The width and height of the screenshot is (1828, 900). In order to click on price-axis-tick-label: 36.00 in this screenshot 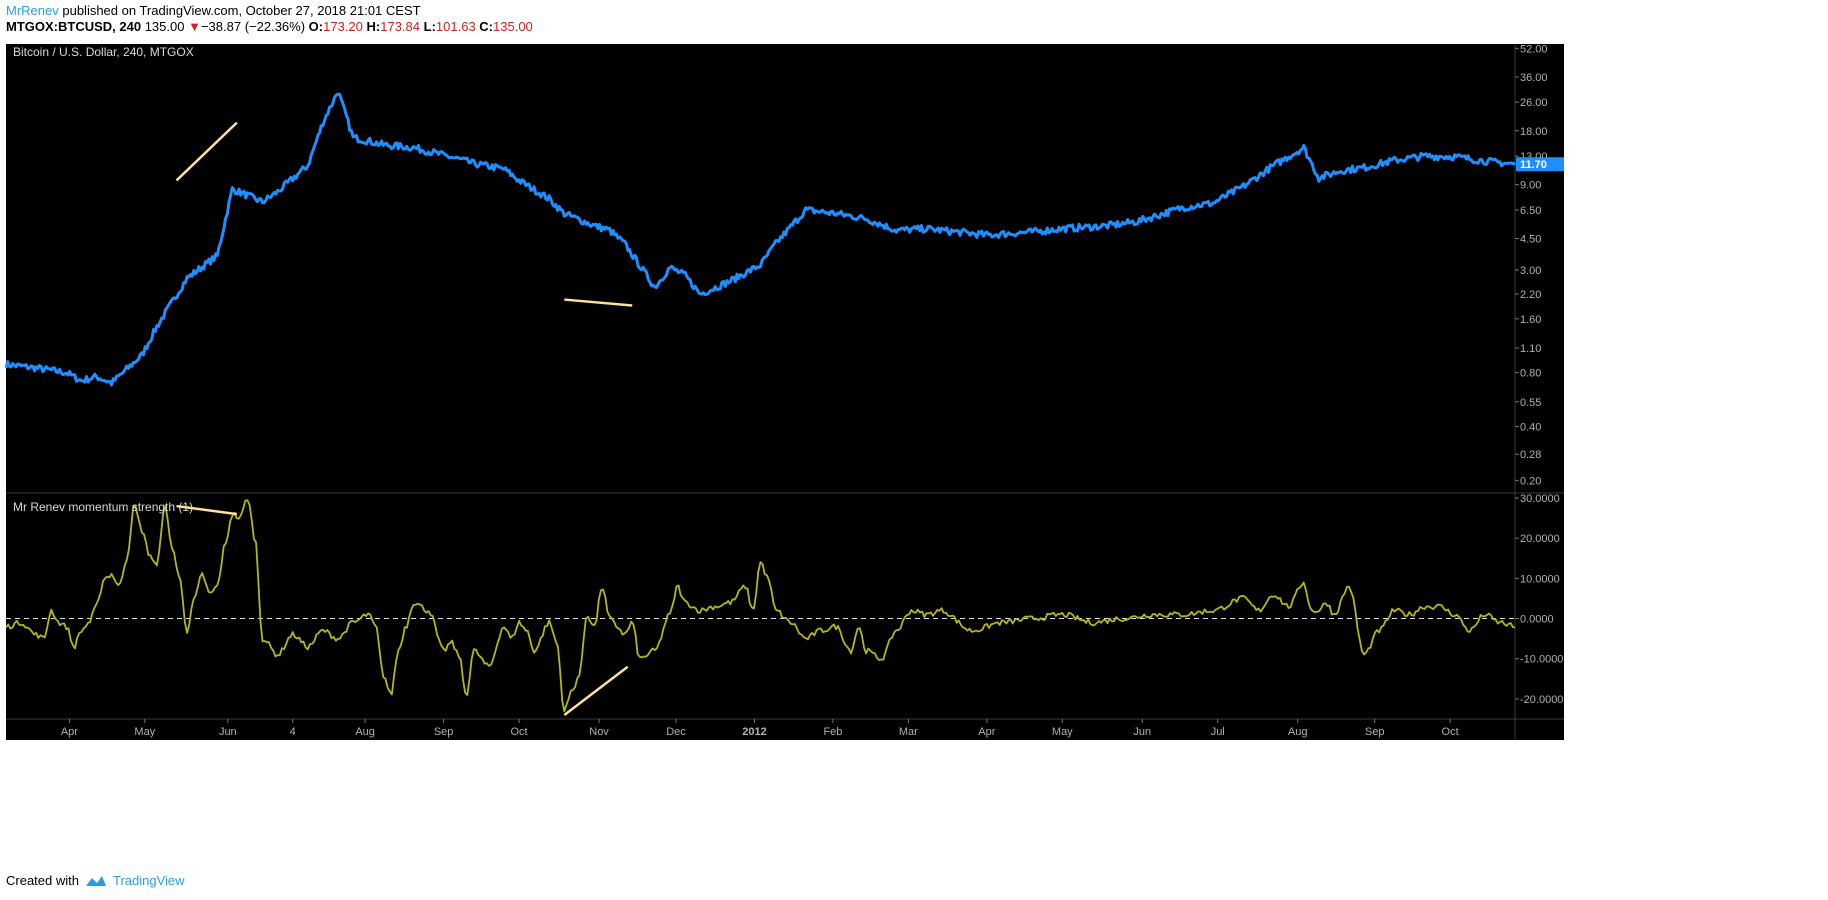, I will do `click(1534, 78)`.